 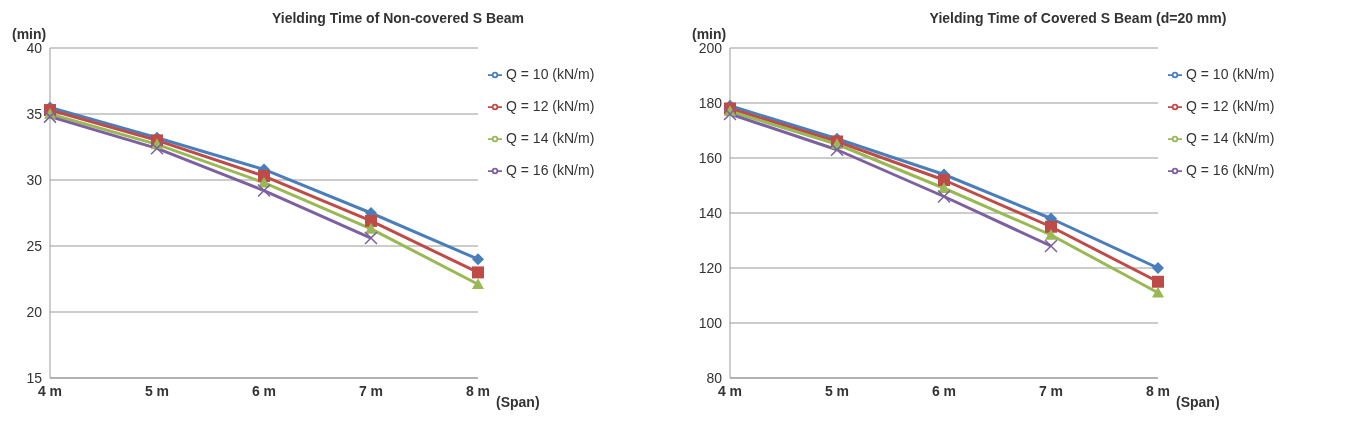 What do you see at coordinates (34, 179) in the screenshot?
I see `y-tick-label: 30` at bounding box center [34, 179].